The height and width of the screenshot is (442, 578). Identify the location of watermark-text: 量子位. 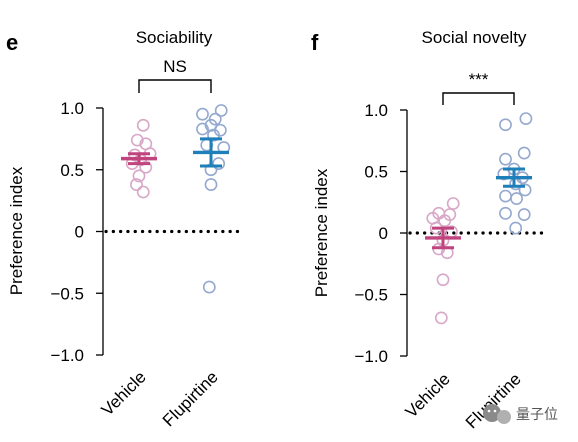
(537, 415).